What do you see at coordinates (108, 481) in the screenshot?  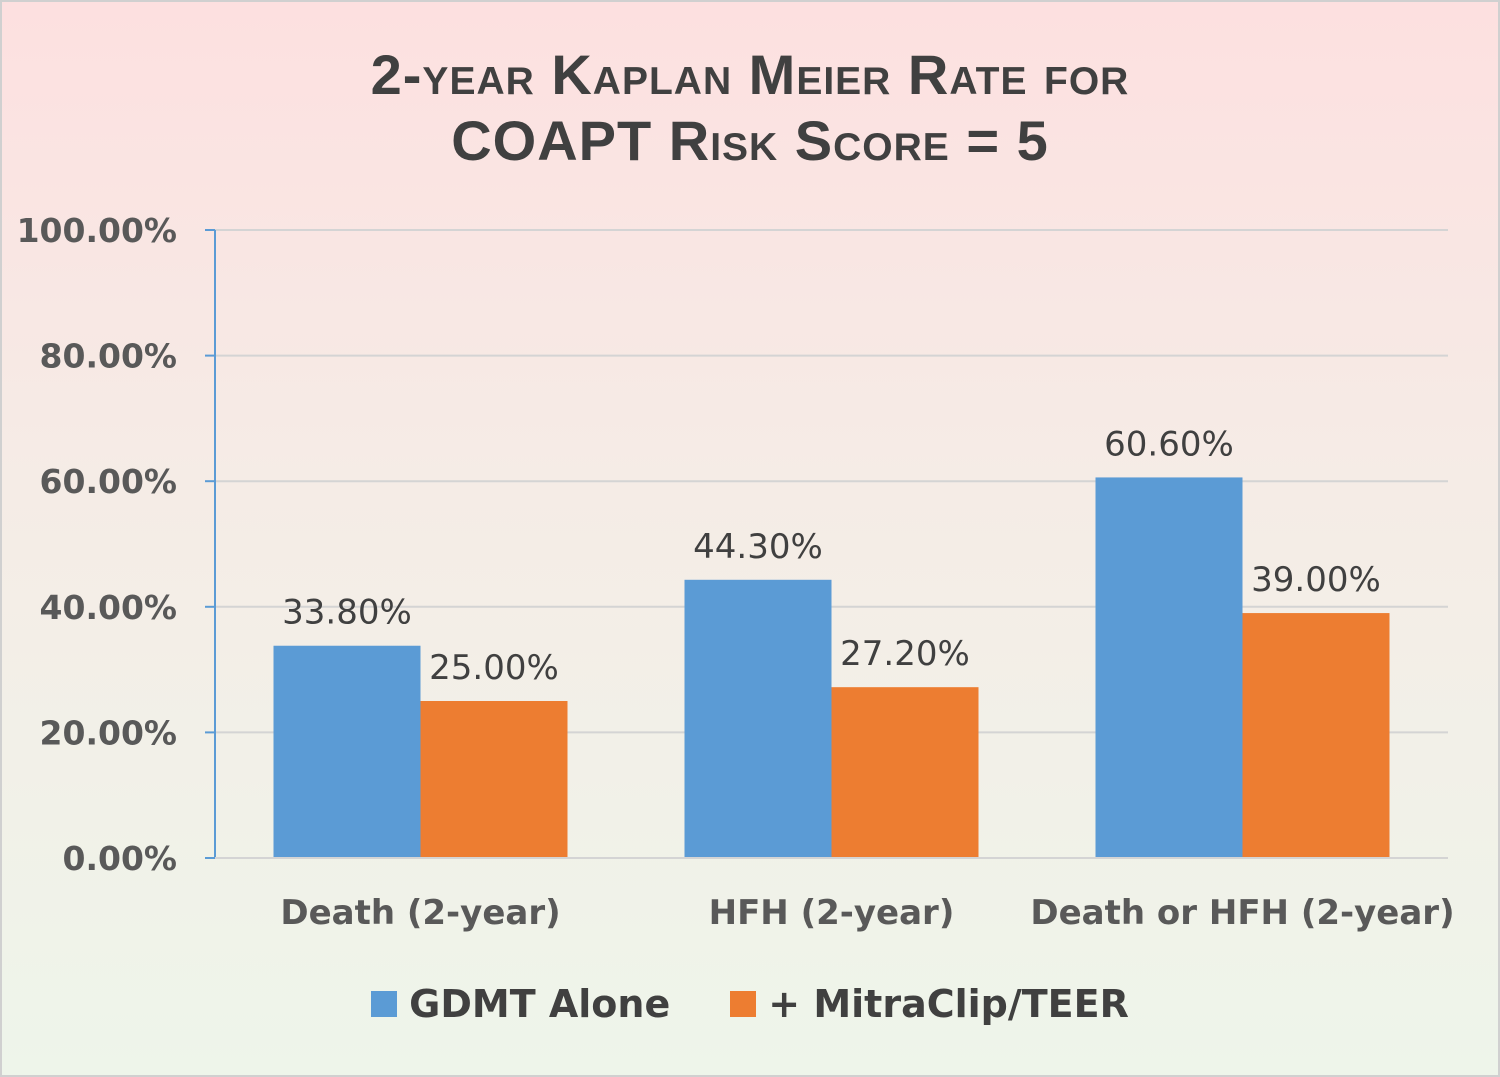 I see `y-tick-label: 60.00%` at bounding box center [108, 481].